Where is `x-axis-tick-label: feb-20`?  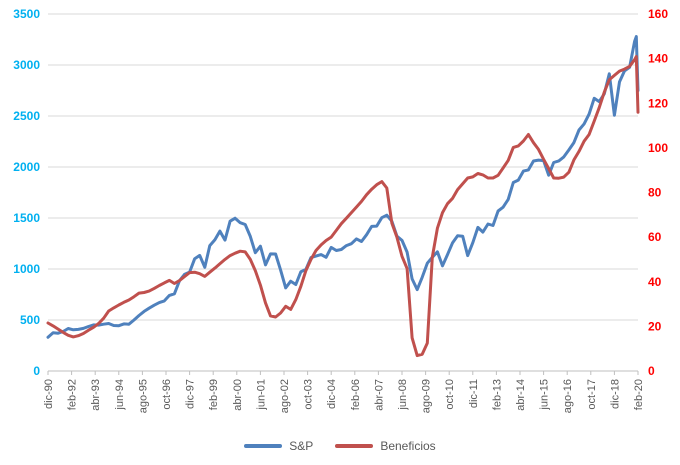 x-axis-tick-label: feb-20 is located at coordinates (639, 394).